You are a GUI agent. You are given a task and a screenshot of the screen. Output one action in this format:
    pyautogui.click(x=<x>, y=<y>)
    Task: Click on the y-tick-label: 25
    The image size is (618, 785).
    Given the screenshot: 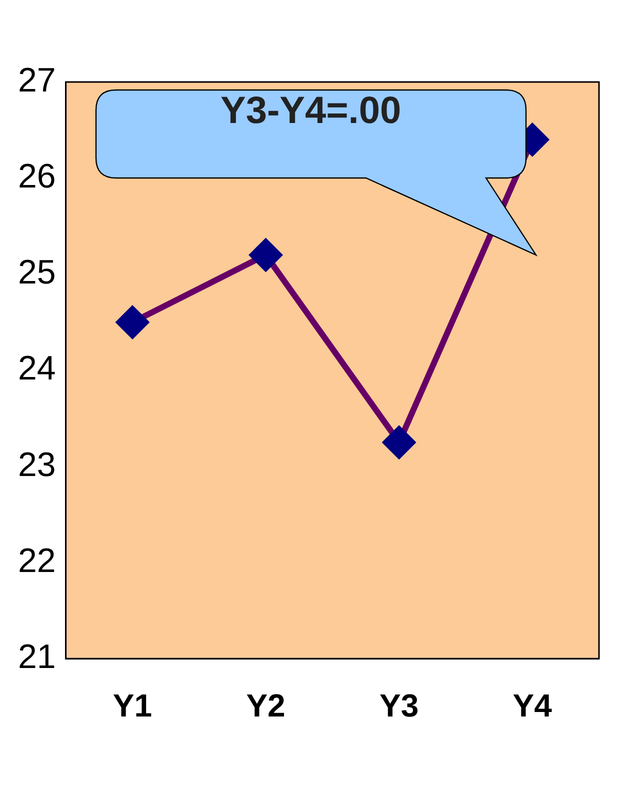 What is the action you would take?
    pyautogui.click(x=37, y=273)
    